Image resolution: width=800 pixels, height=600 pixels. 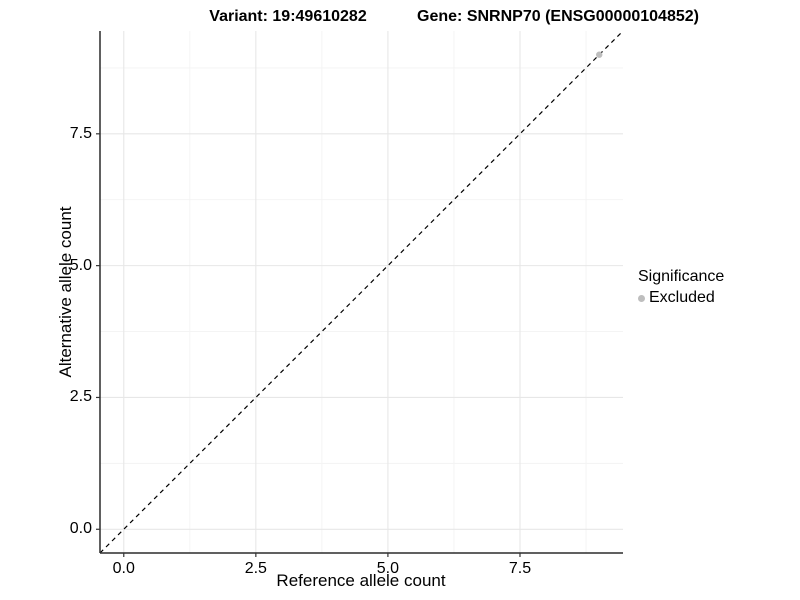 What do you see at coordinates (361, 580) in the screenshot?
I see `x-axis-title: Reference allele count` at bounding box center [361, 580].